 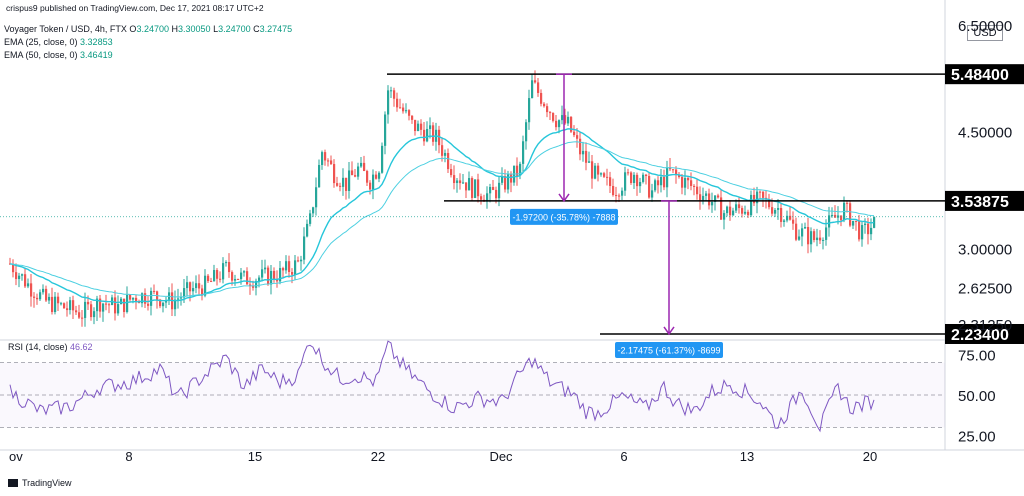 What do you see at coordinates (40, 483) in the screenshot?
I see `tradingview-logo: TradingView` at bounding box center [40, 483].